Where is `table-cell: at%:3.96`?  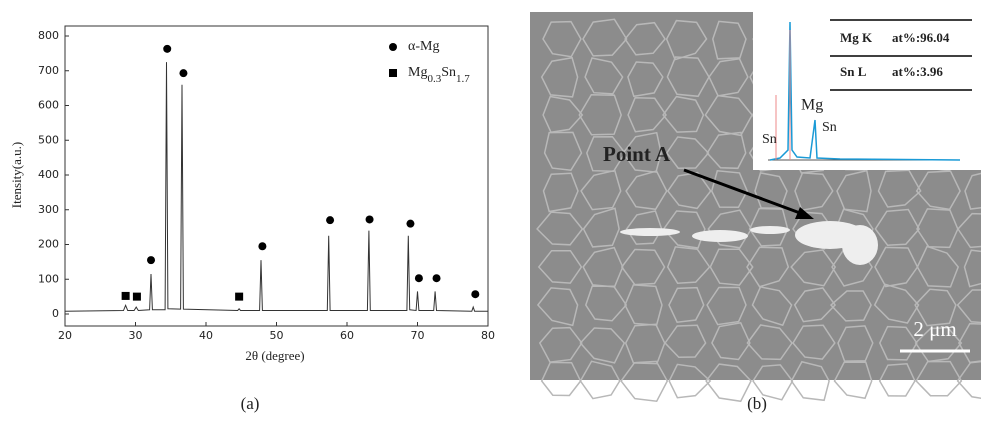 table-cell: at%:3.96 is located at coordinates (917, 71).